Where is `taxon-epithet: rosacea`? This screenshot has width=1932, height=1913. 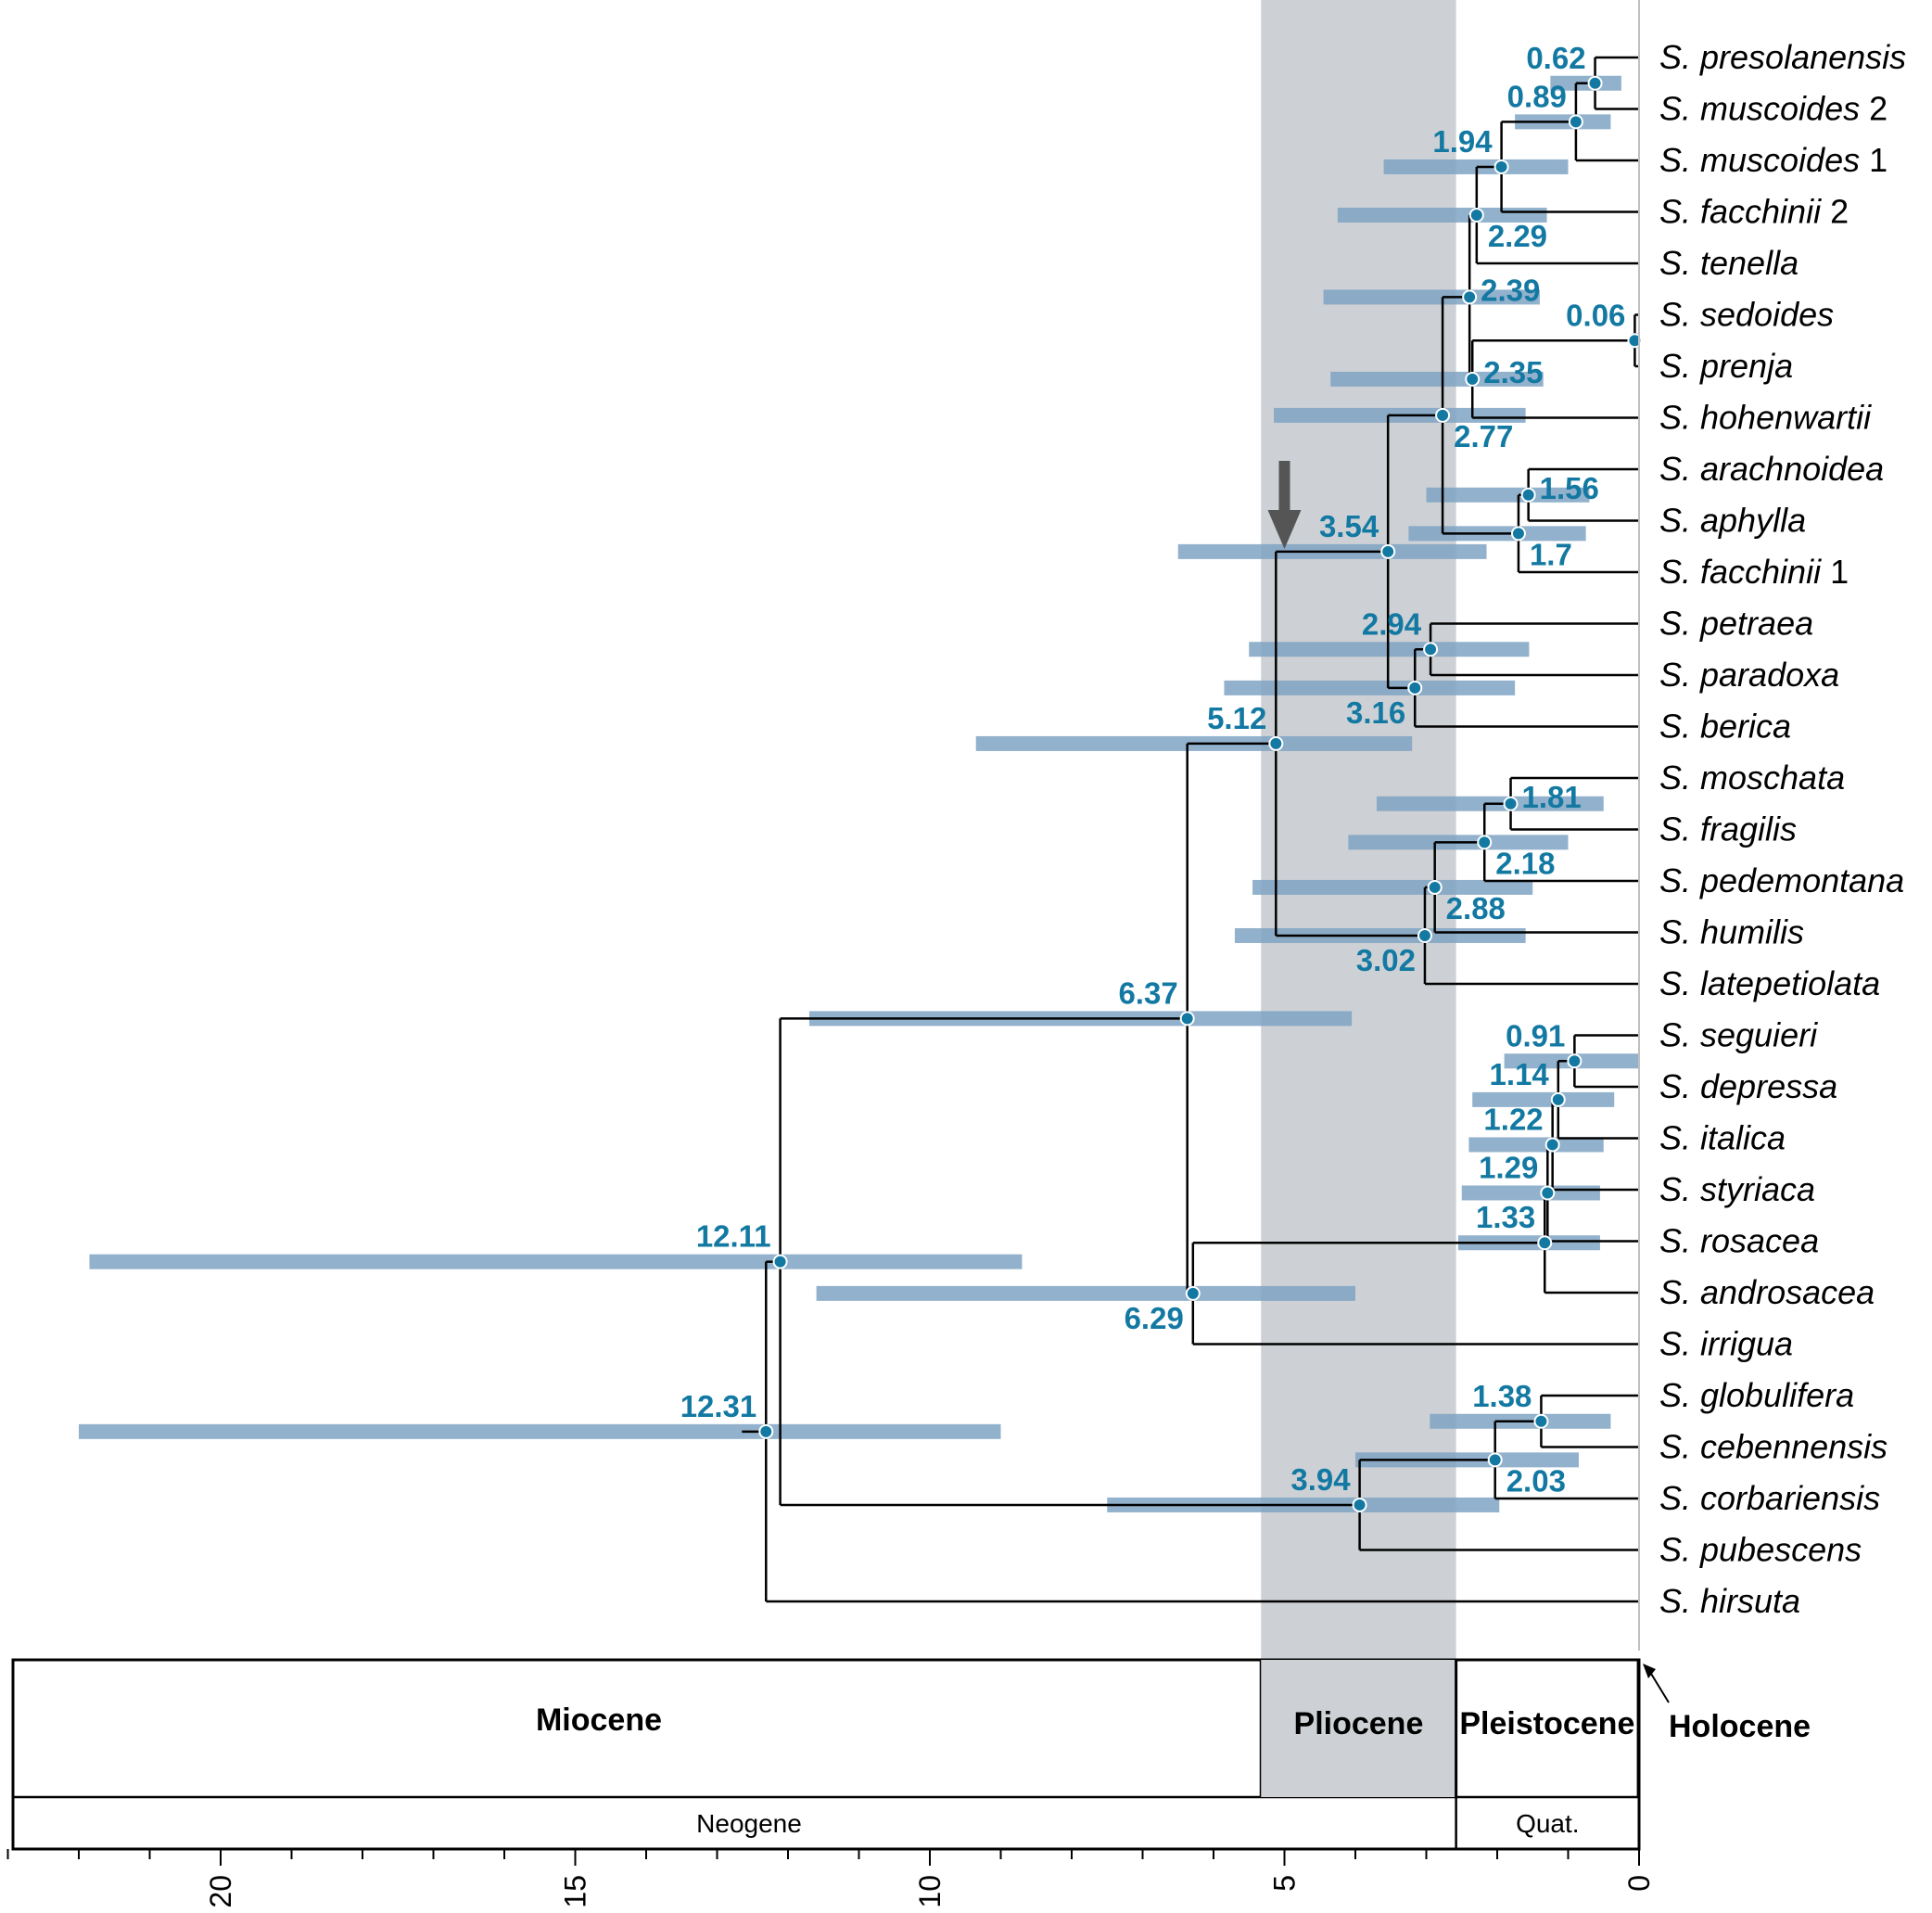 taxon-epithet: rosacea is located at coordinates (1759, 1241).